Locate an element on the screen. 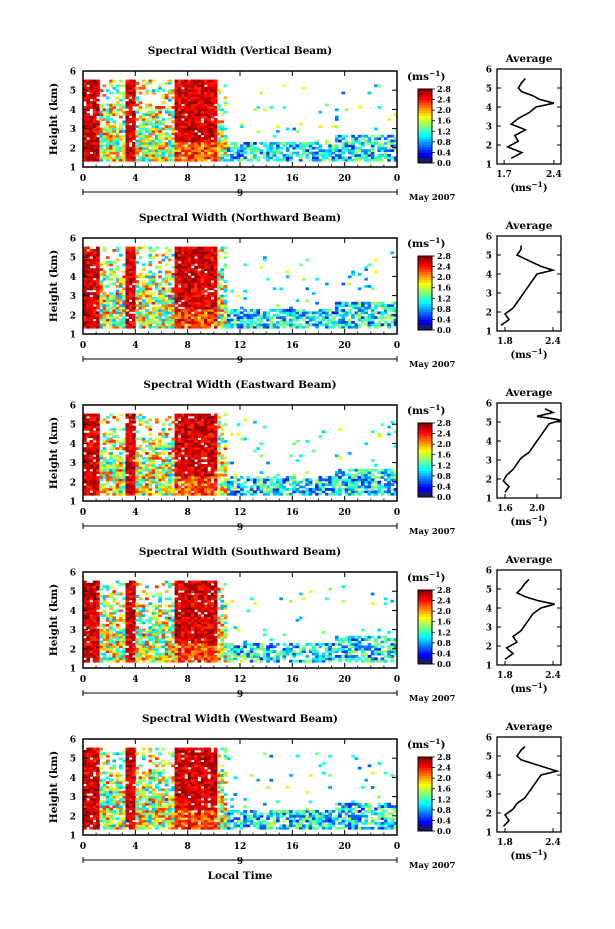 This screenshot has height=929, width=615. panel-title: Spectral Width (Eastward Beam) is located at coordinates (239, 385).